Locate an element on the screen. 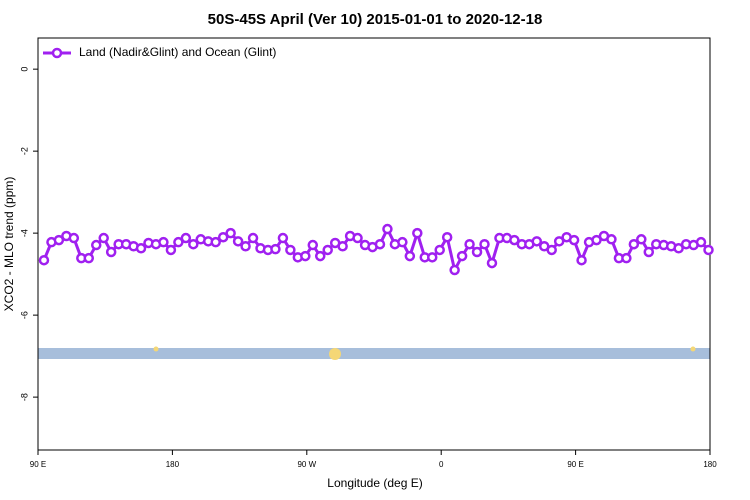 This screenshot has height=500, width=750. legend-label: Land (Nadir&Glint) and Ocean (Glint) is located at coordinates (177, 52).